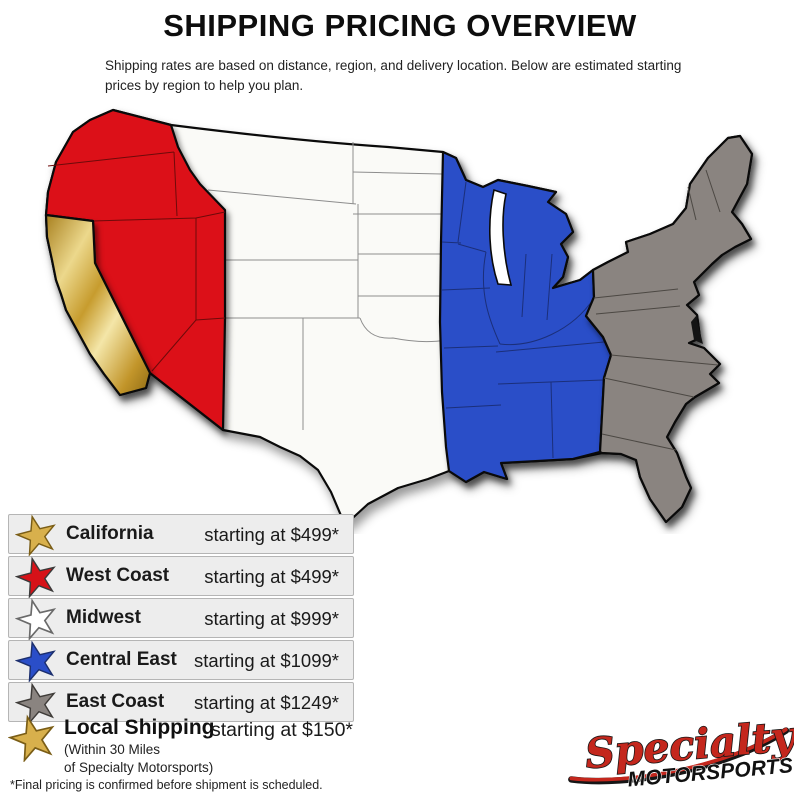  Describe the element at coordinates (181, 577) in the screenshot. I see `legend-row-west-coast: West Coast starting at $499*` at that location.